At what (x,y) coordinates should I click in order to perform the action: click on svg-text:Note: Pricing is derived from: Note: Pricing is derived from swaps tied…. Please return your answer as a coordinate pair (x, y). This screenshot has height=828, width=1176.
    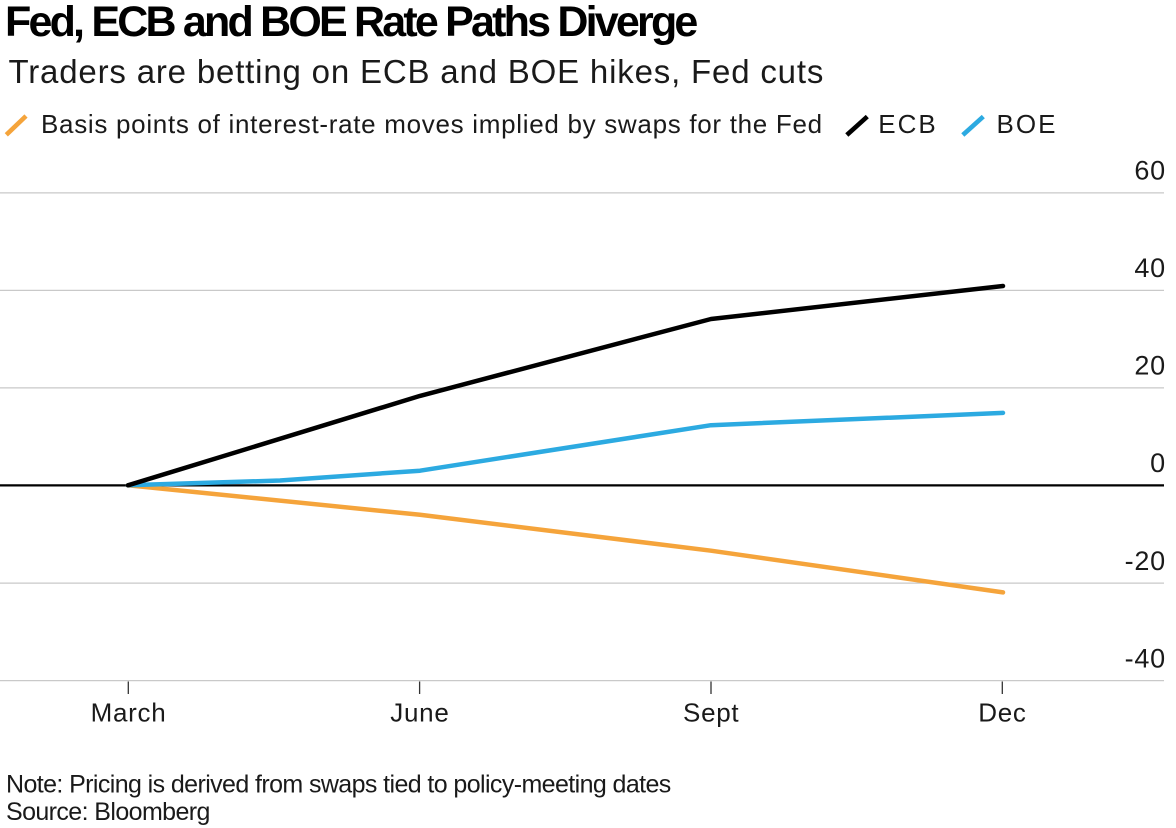
    Looking at the image, I should click on (338, 785).